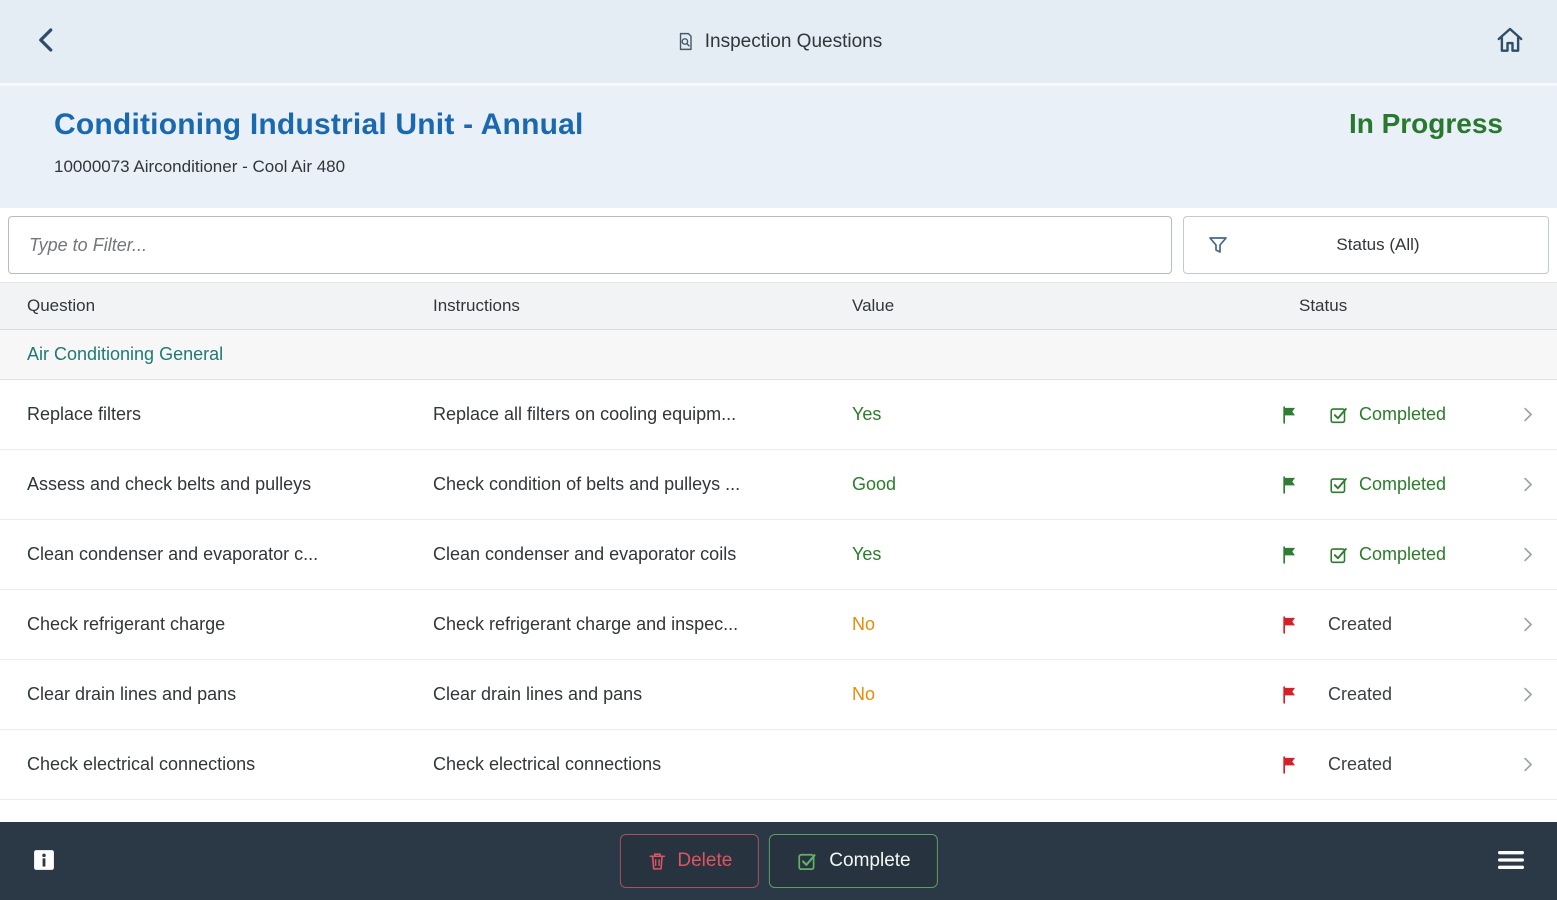 The height and width of the screenshot is (900, 1557). I want to click on hamburger-menu-icon, so click(1511, 861).